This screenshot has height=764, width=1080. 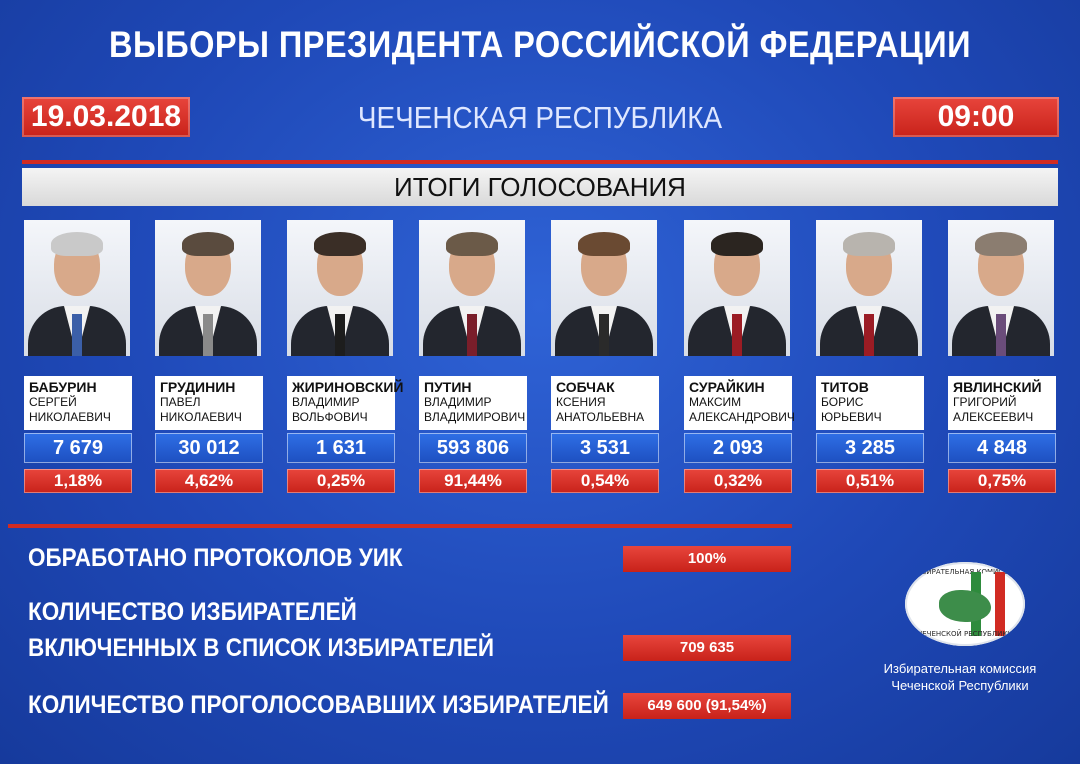 I want to click on candidate-percent: 91,44%, so click(x=473, y=481).